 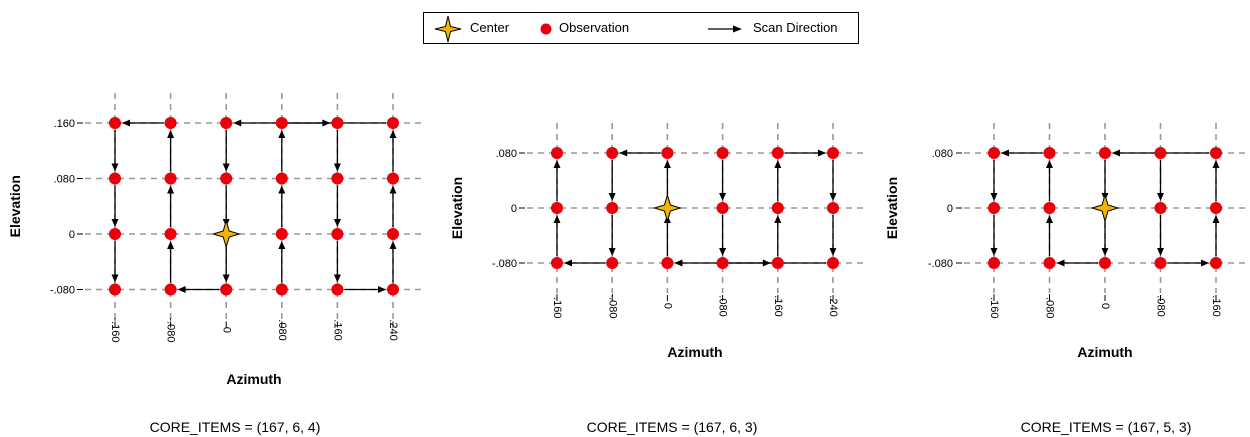 What do you see at coordinates (612, 305) in the screenshot?
I see `x-tick-label: -.080` at bounding box center [612, 305].